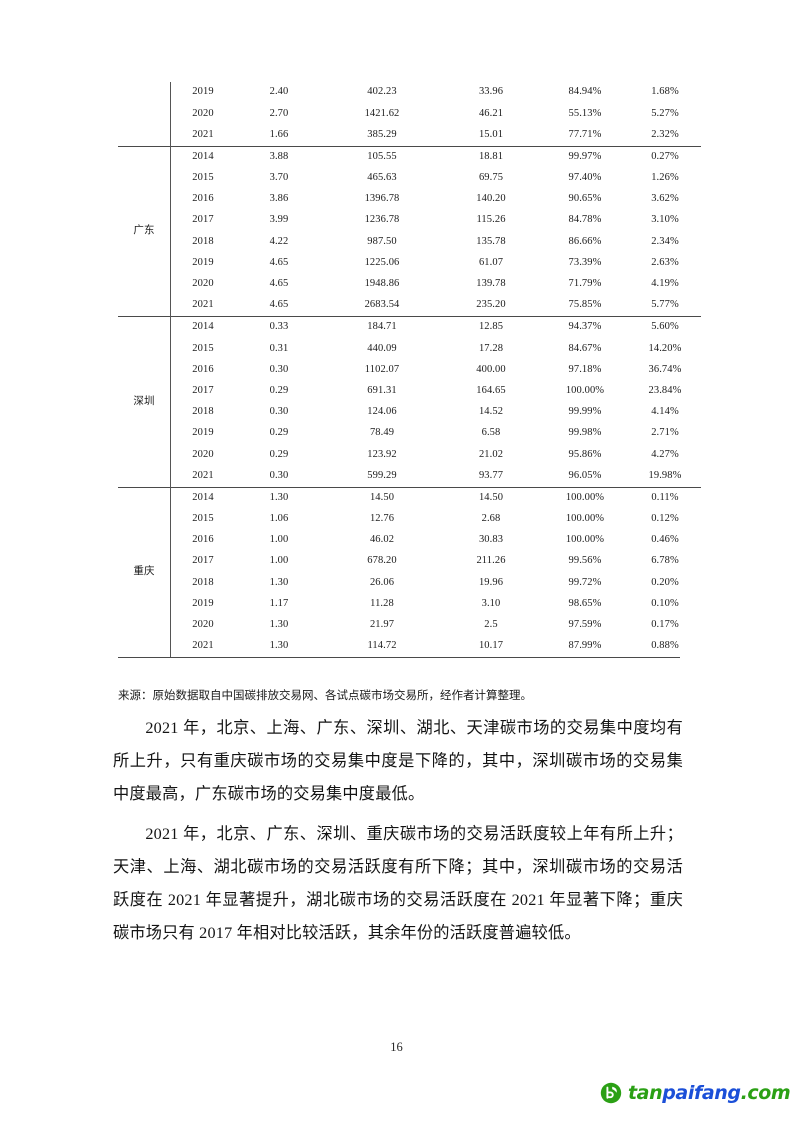  I want to click on table-cell-amount: 61.07, so click(491, 262).